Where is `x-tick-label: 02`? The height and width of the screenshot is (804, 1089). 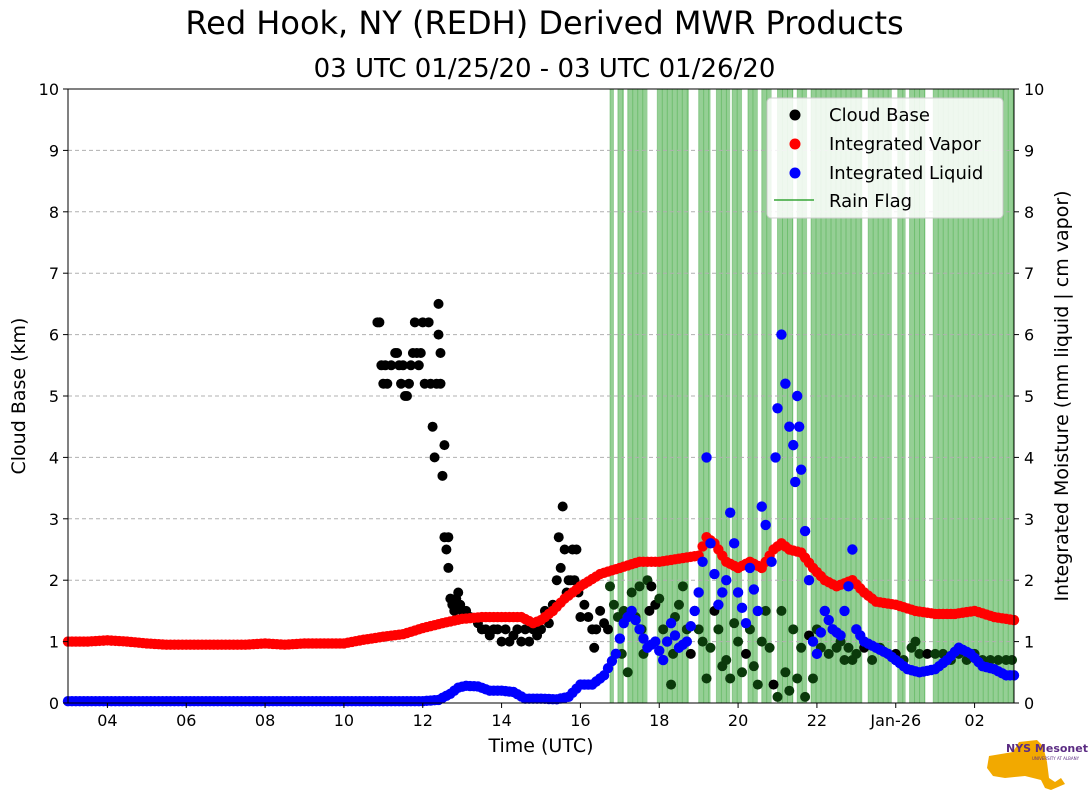
x-tick-label: 02 is located at coordinates (974, 720).